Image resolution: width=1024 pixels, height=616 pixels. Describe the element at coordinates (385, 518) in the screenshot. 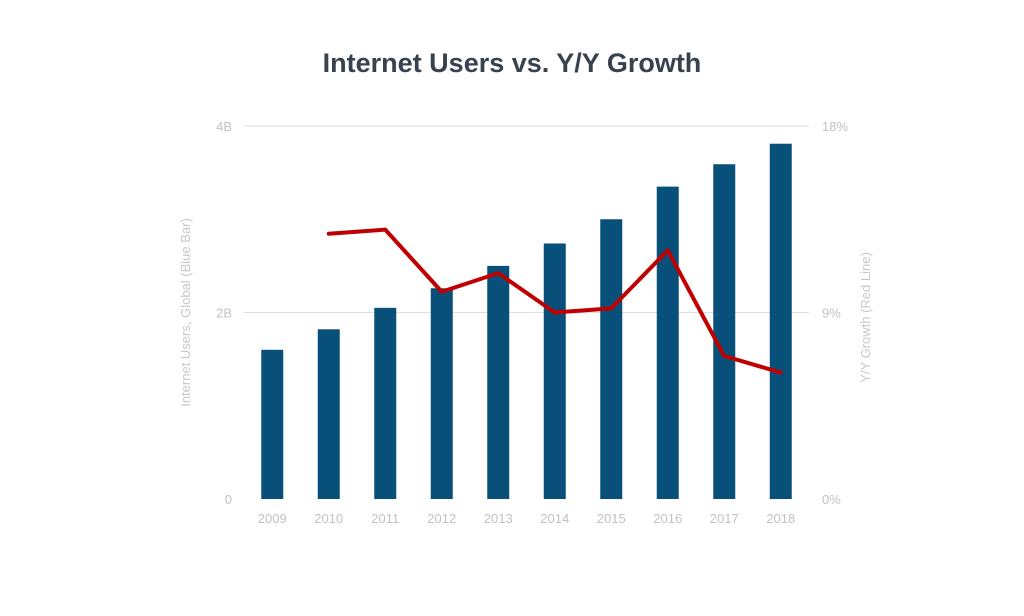

I see `x-tick-label: 2011` at that location.